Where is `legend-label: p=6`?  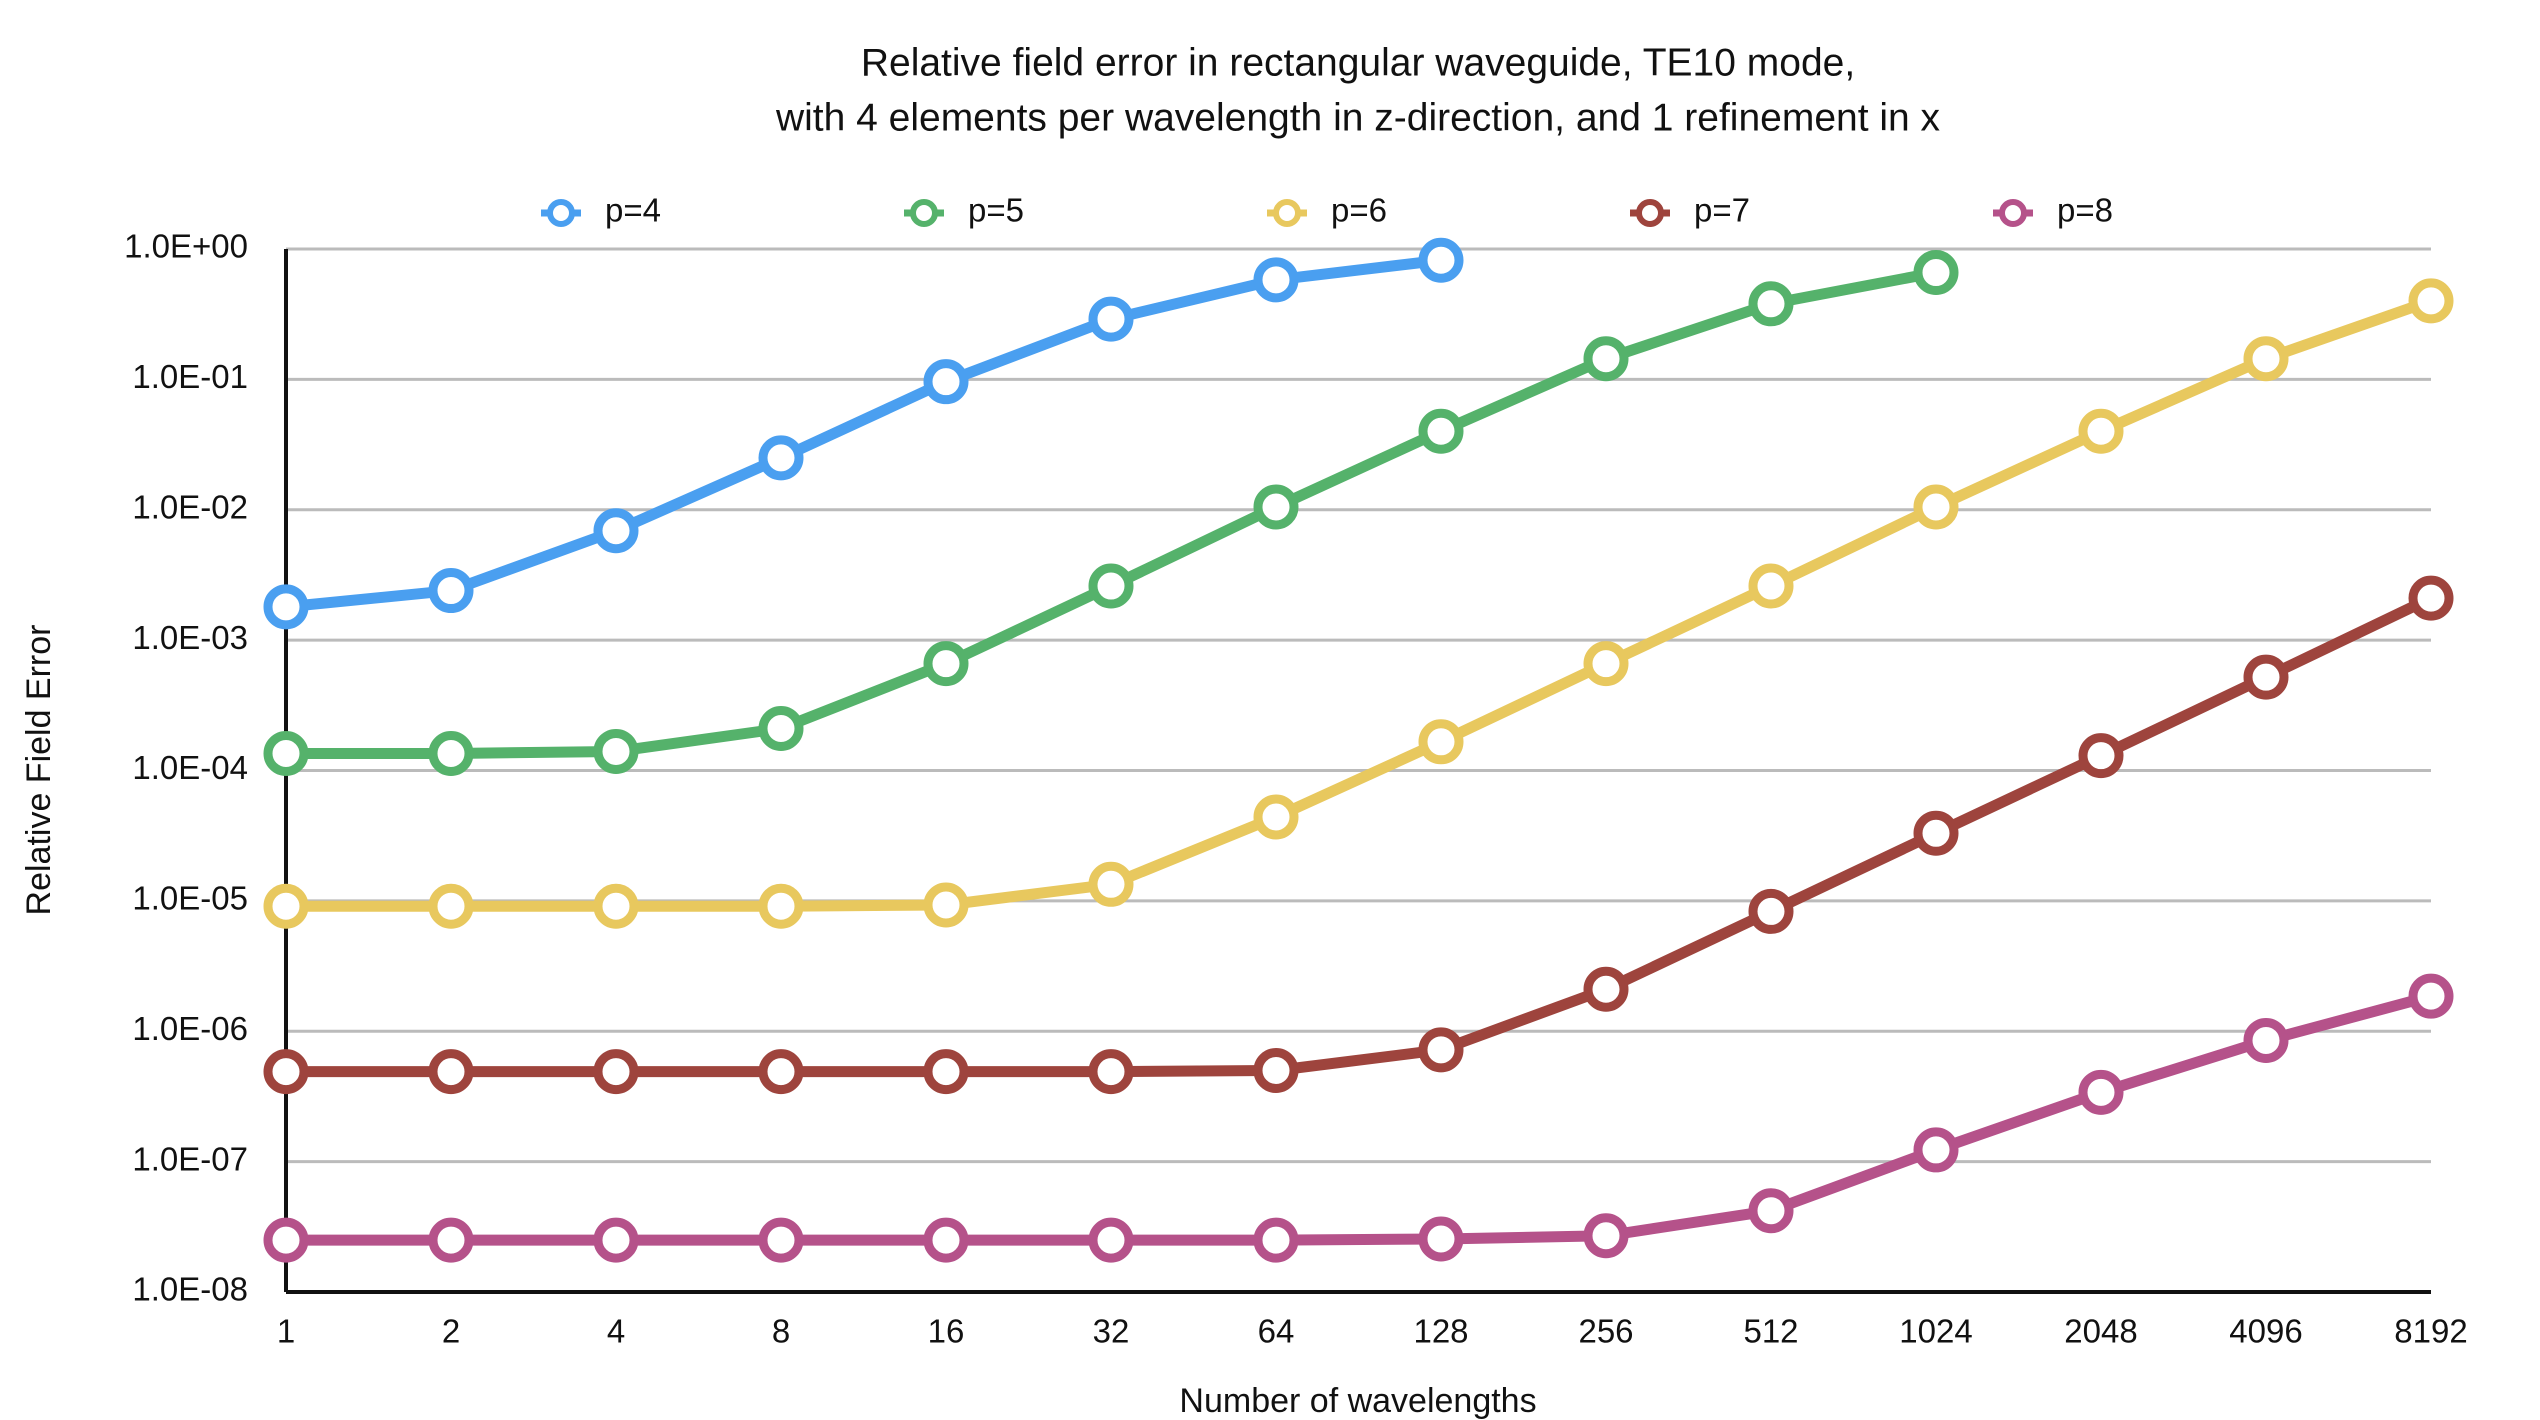
legend-label: p=6 is located at coordinates (1359, 210).